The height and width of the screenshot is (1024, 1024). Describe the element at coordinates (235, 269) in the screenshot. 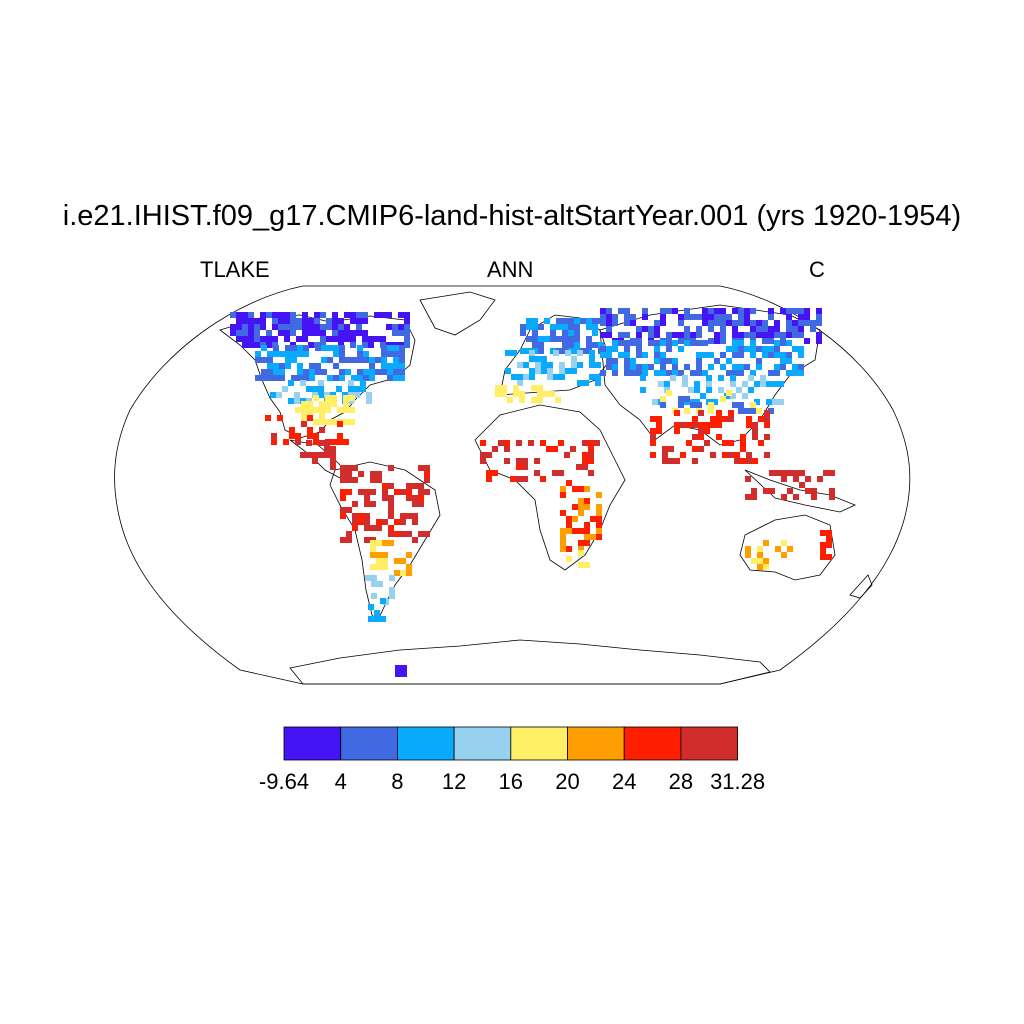

I see `variable-label: TLAKE` at that location.